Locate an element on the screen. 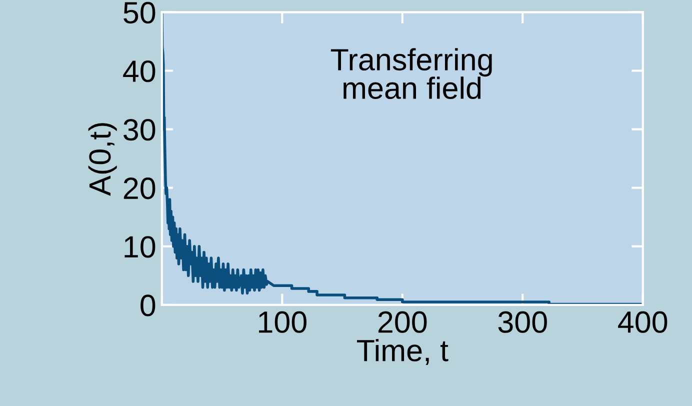 The width and height of the screenshot is (692, 406). y-axis-title: A(0,t) is located at coordinates (102, 159).